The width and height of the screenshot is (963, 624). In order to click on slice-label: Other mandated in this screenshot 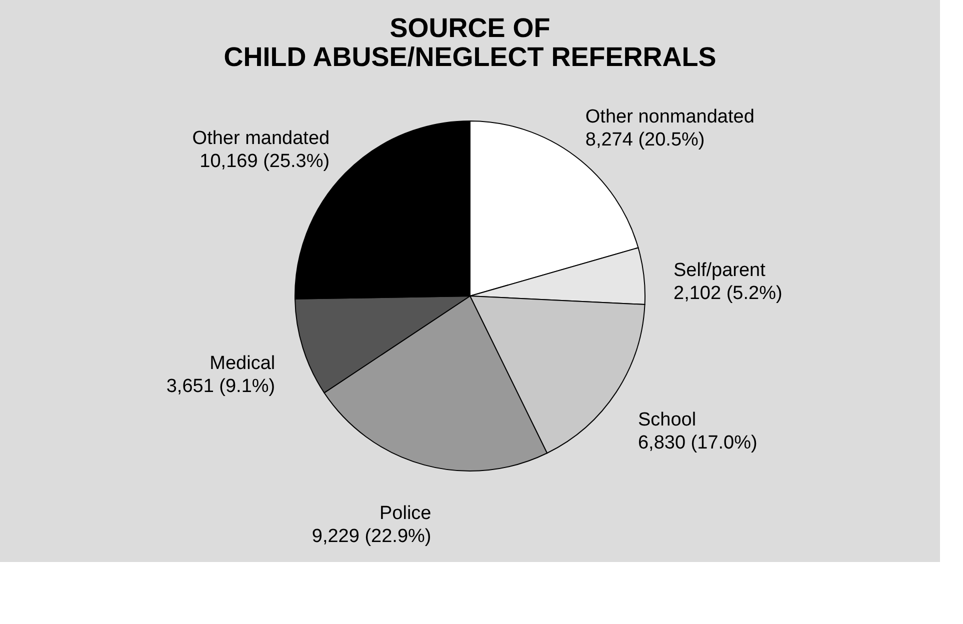, I will do `click(261, 139)`.